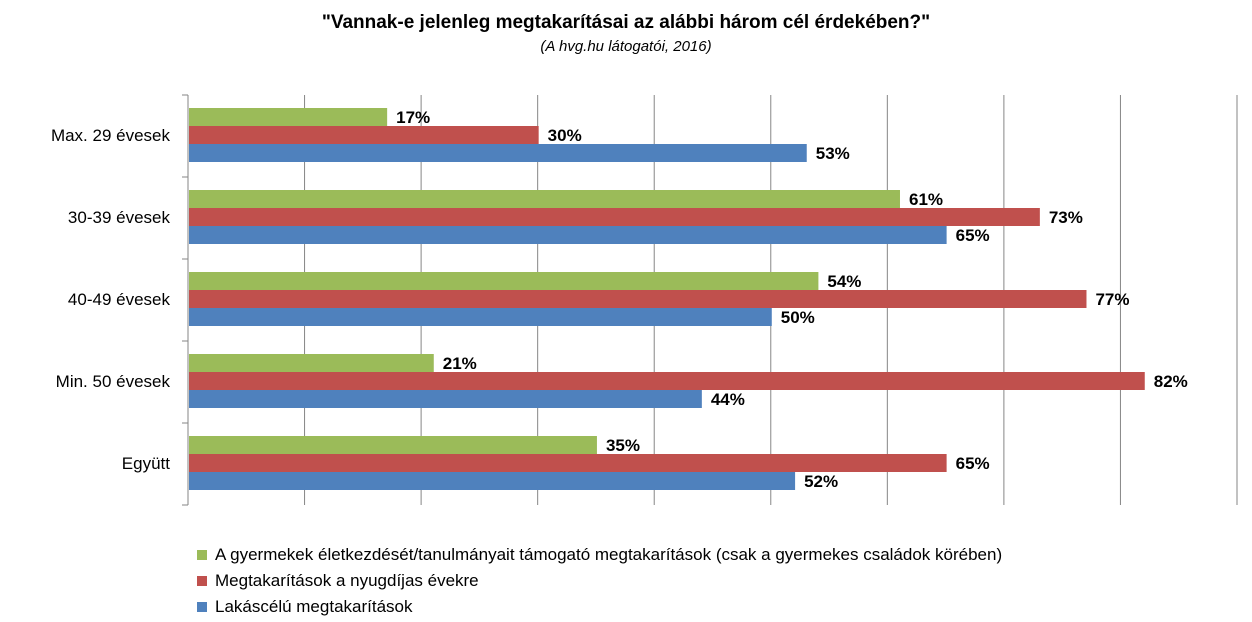  Describe the element at coordinates (1171, 381) in the screenshot. I see `data-label: 82%` at that location.